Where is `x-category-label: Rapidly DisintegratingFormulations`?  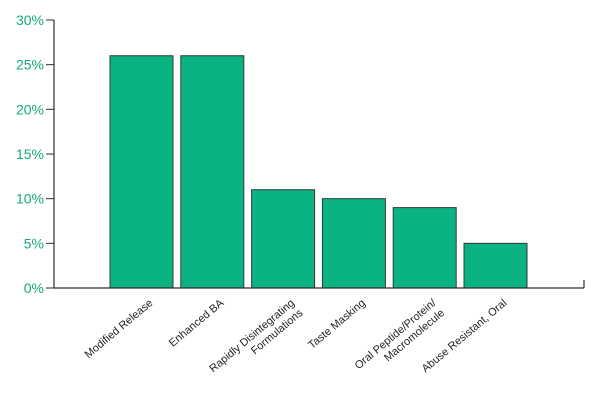
x-category-label: Rapidly DisintegratingFormulations is located at coordinates (256, 341).